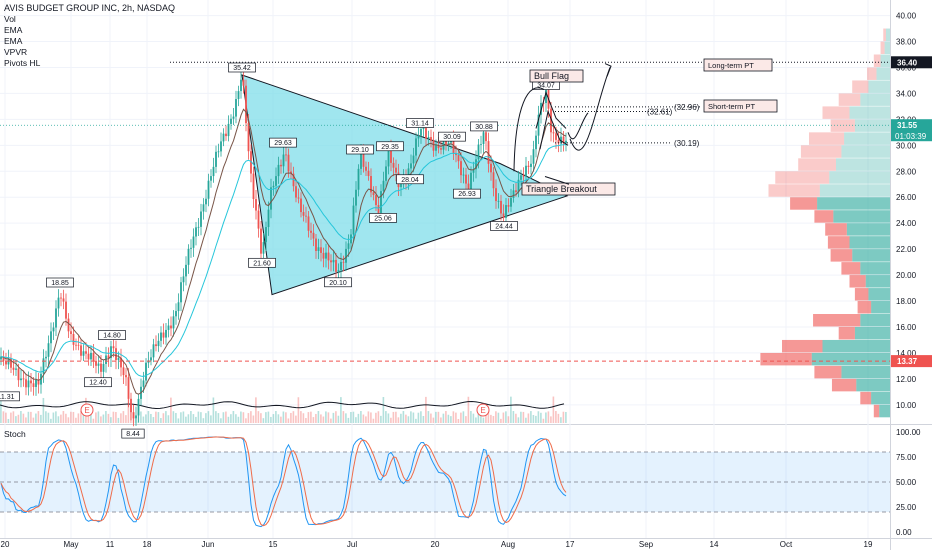  I want to click on level-value-label: (32.61), so click(660, 111).